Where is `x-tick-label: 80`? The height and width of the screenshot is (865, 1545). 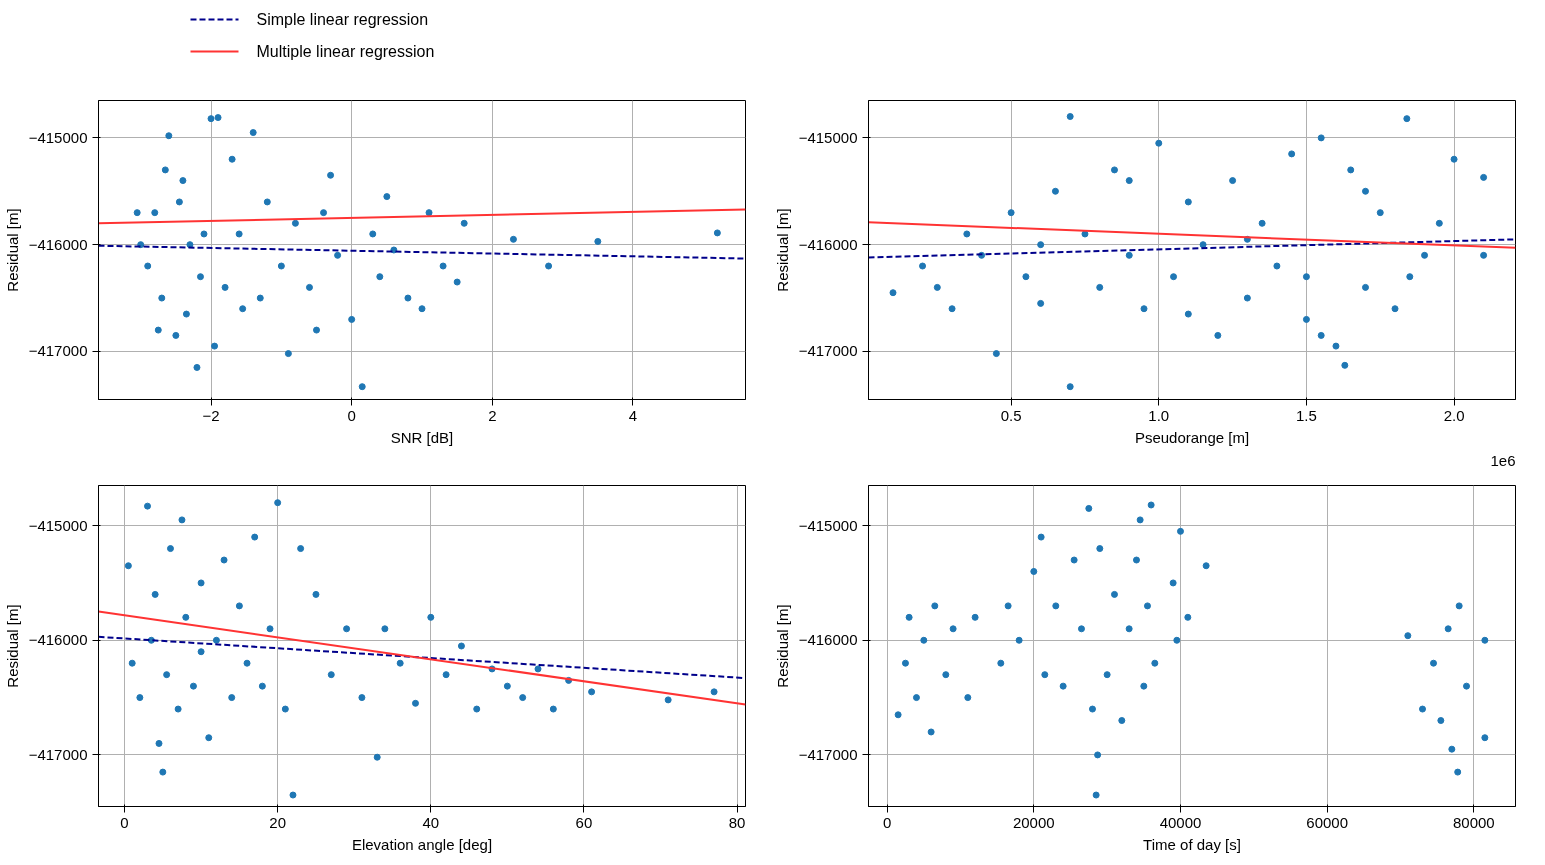 x-tick-label: 80 is located at coordinates (737, 822).